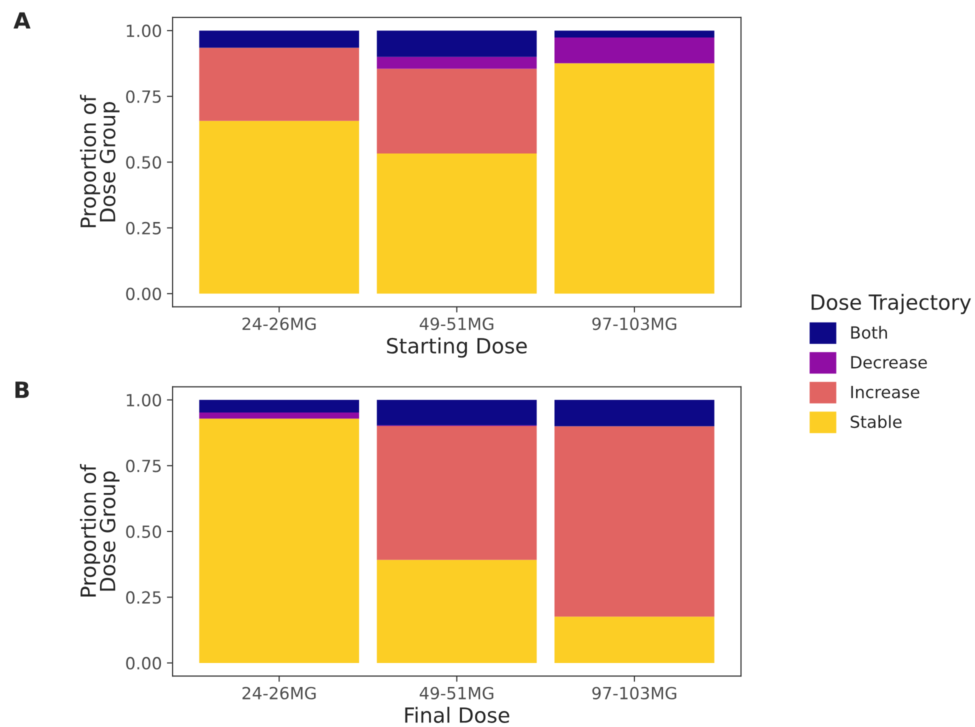 The width and height of the screenshot is (975, 727). Describe the element at coordinates (457, 348) in the screenshot. I see `x-axis-title: Starting Dose` at that location.